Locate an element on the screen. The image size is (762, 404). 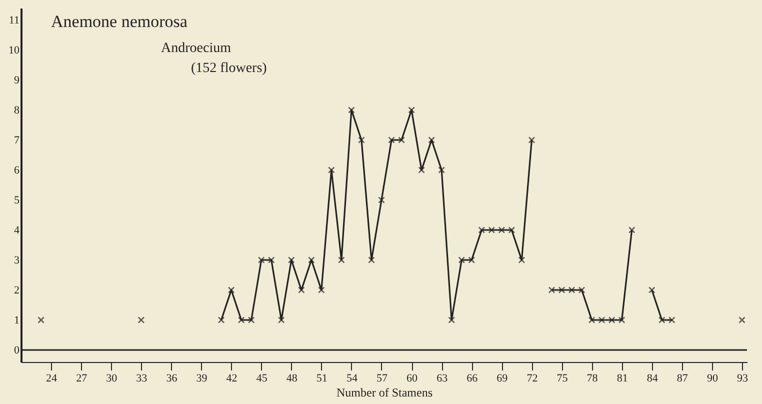
text: Androecium is located at coordinates (196, 48).